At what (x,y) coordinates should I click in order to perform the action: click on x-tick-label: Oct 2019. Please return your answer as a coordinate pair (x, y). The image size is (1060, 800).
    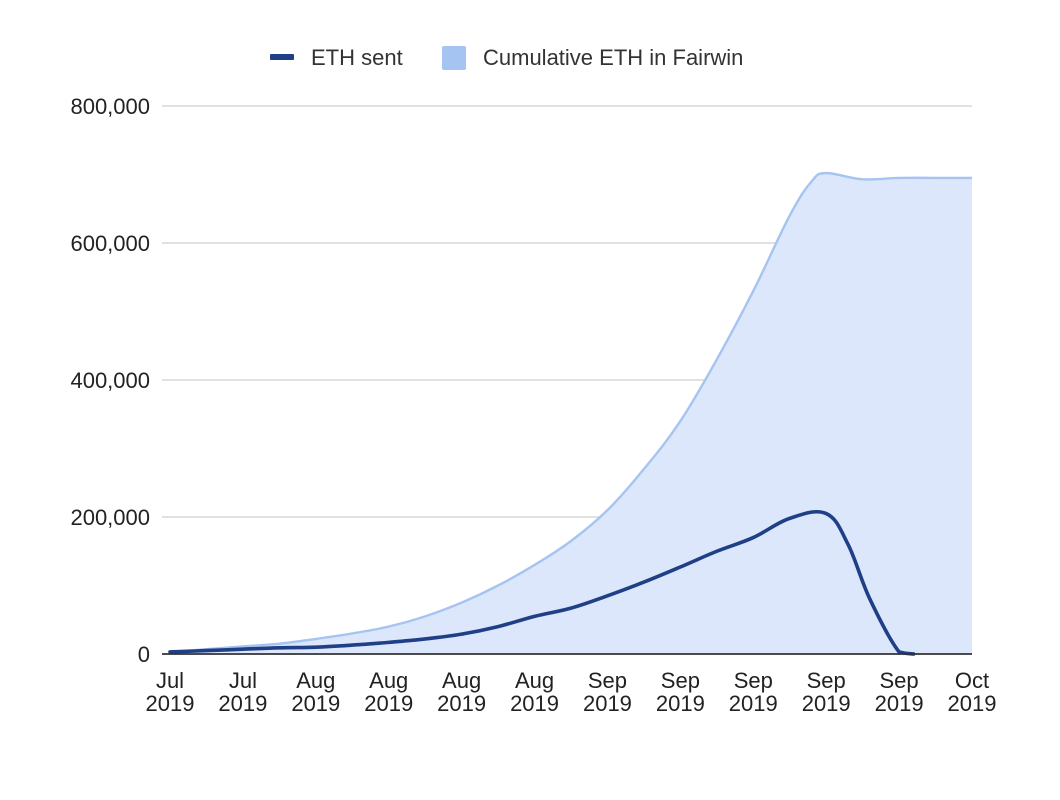
    Looking at the image, I should click on (972, 692).